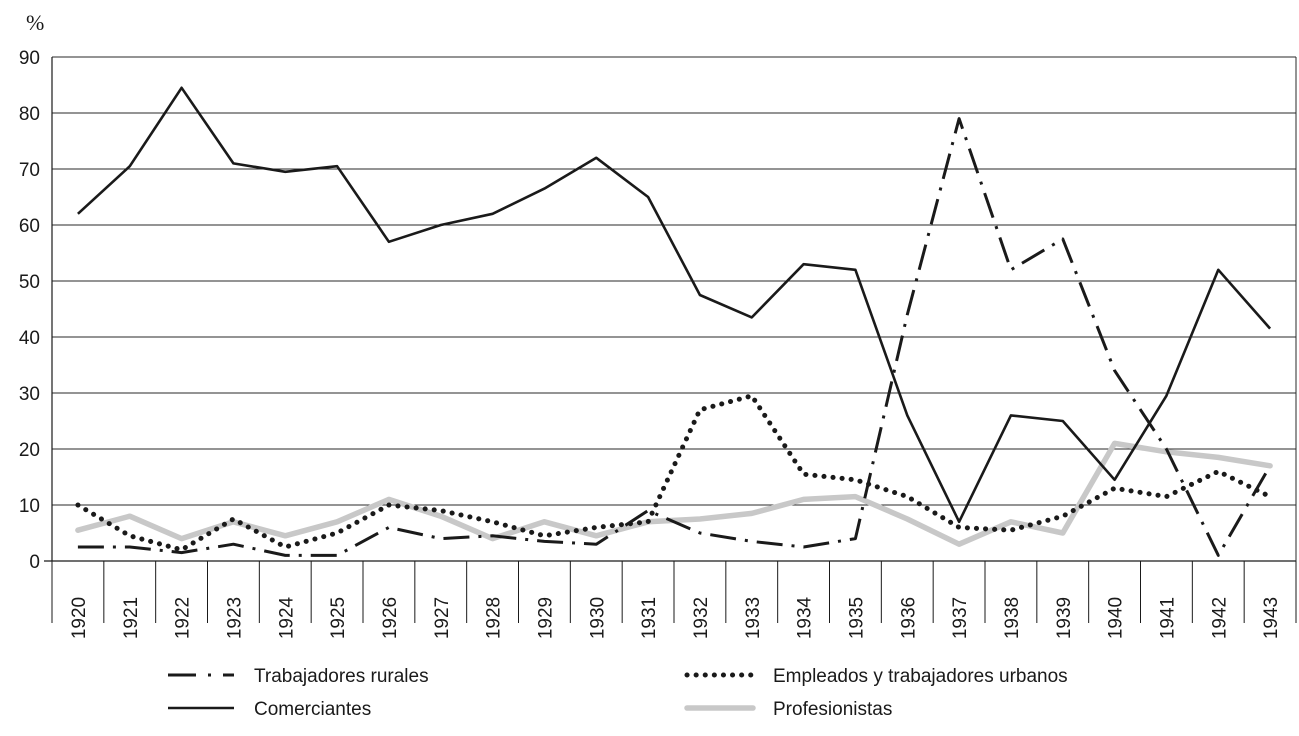  What do you see at coordinates (234, 618) in the screenshot?
I see `x-tick-label: 1923` at bounding box center [234, 618].